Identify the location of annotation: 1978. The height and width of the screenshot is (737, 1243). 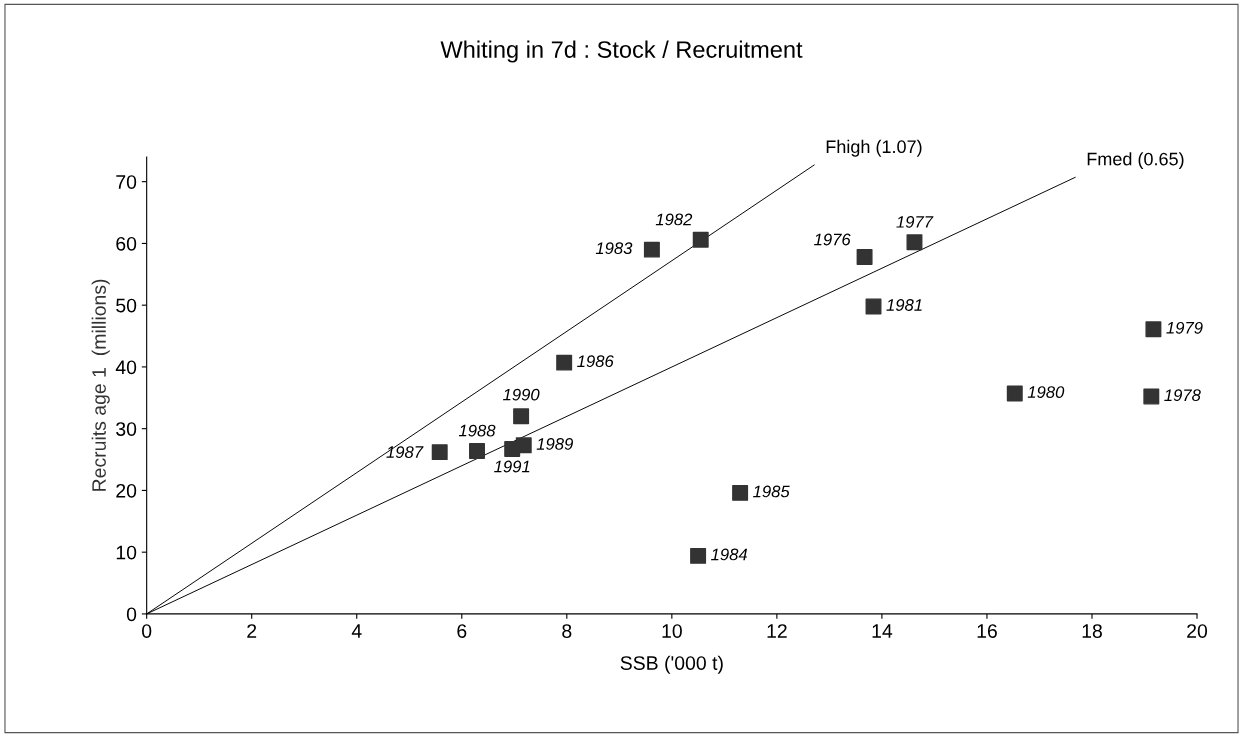
(1182, 395).